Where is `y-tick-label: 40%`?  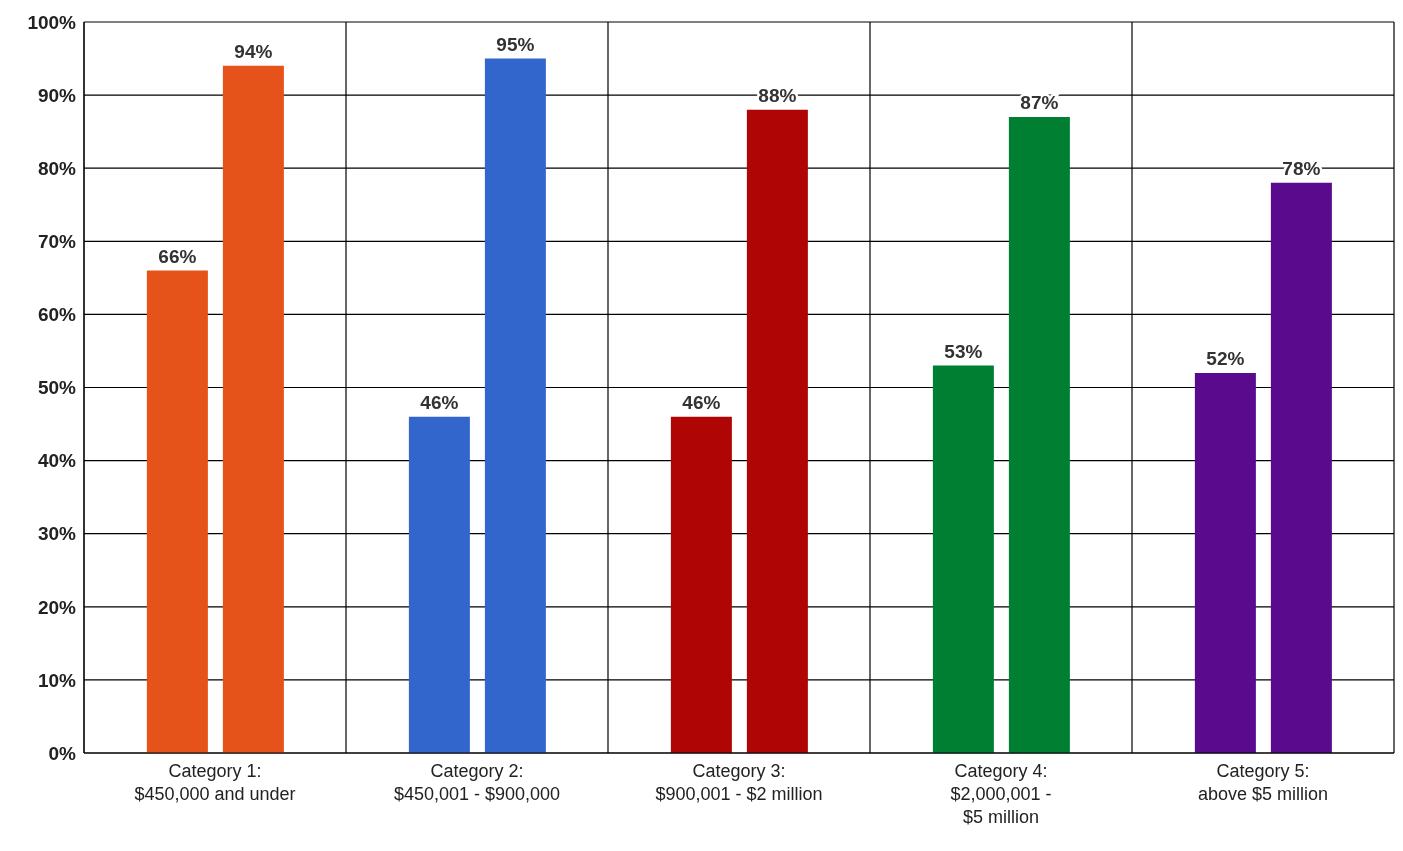
y-tick-label: 40% is located at coordinates (57, 461).